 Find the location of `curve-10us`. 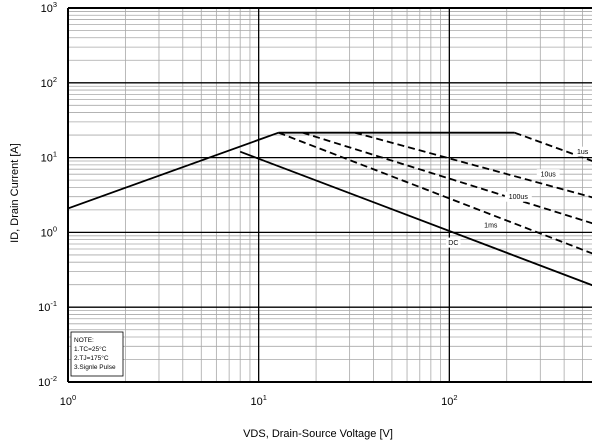

curve-10us is located at coordinates (473, 165).